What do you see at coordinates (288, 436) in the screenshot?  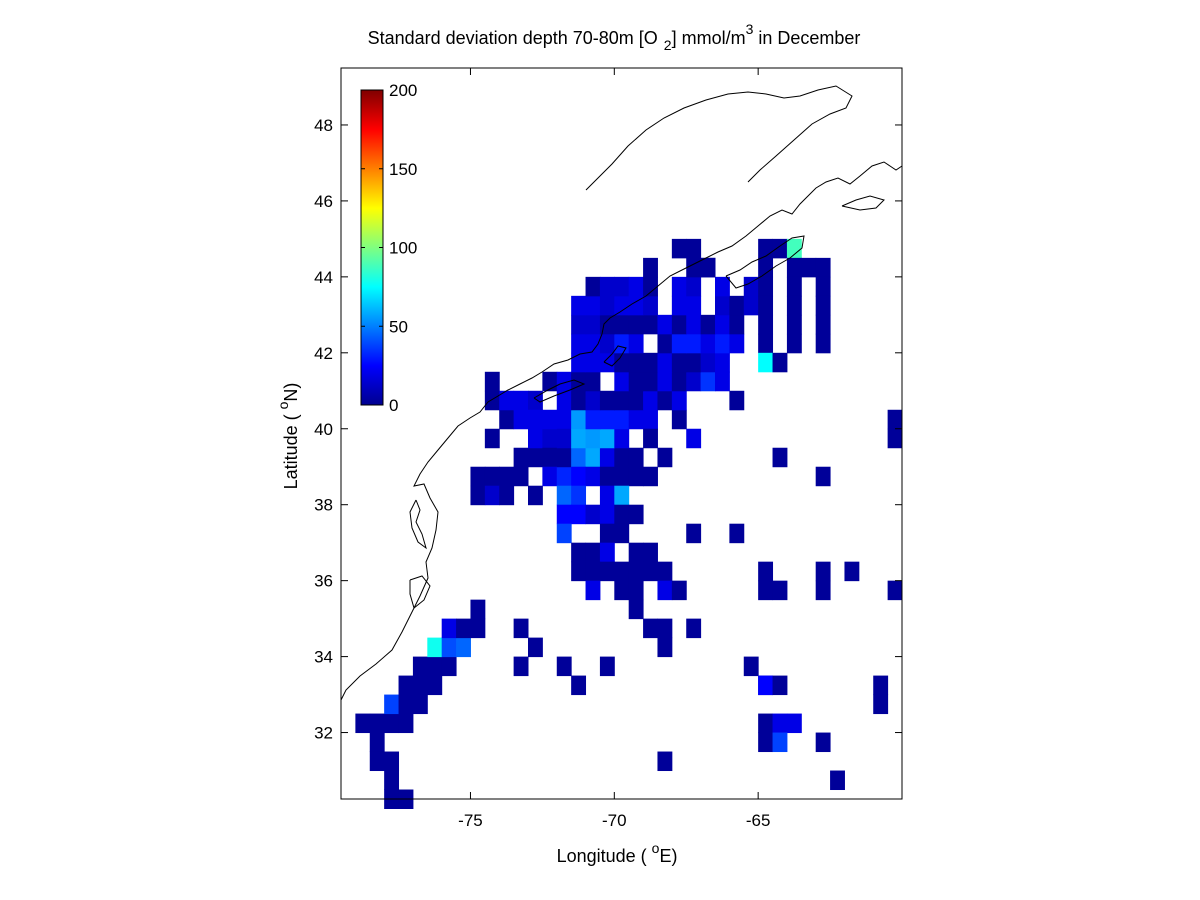 I see `y-axis-label: Latitude ( oN)` at bounding box center [288, 436].